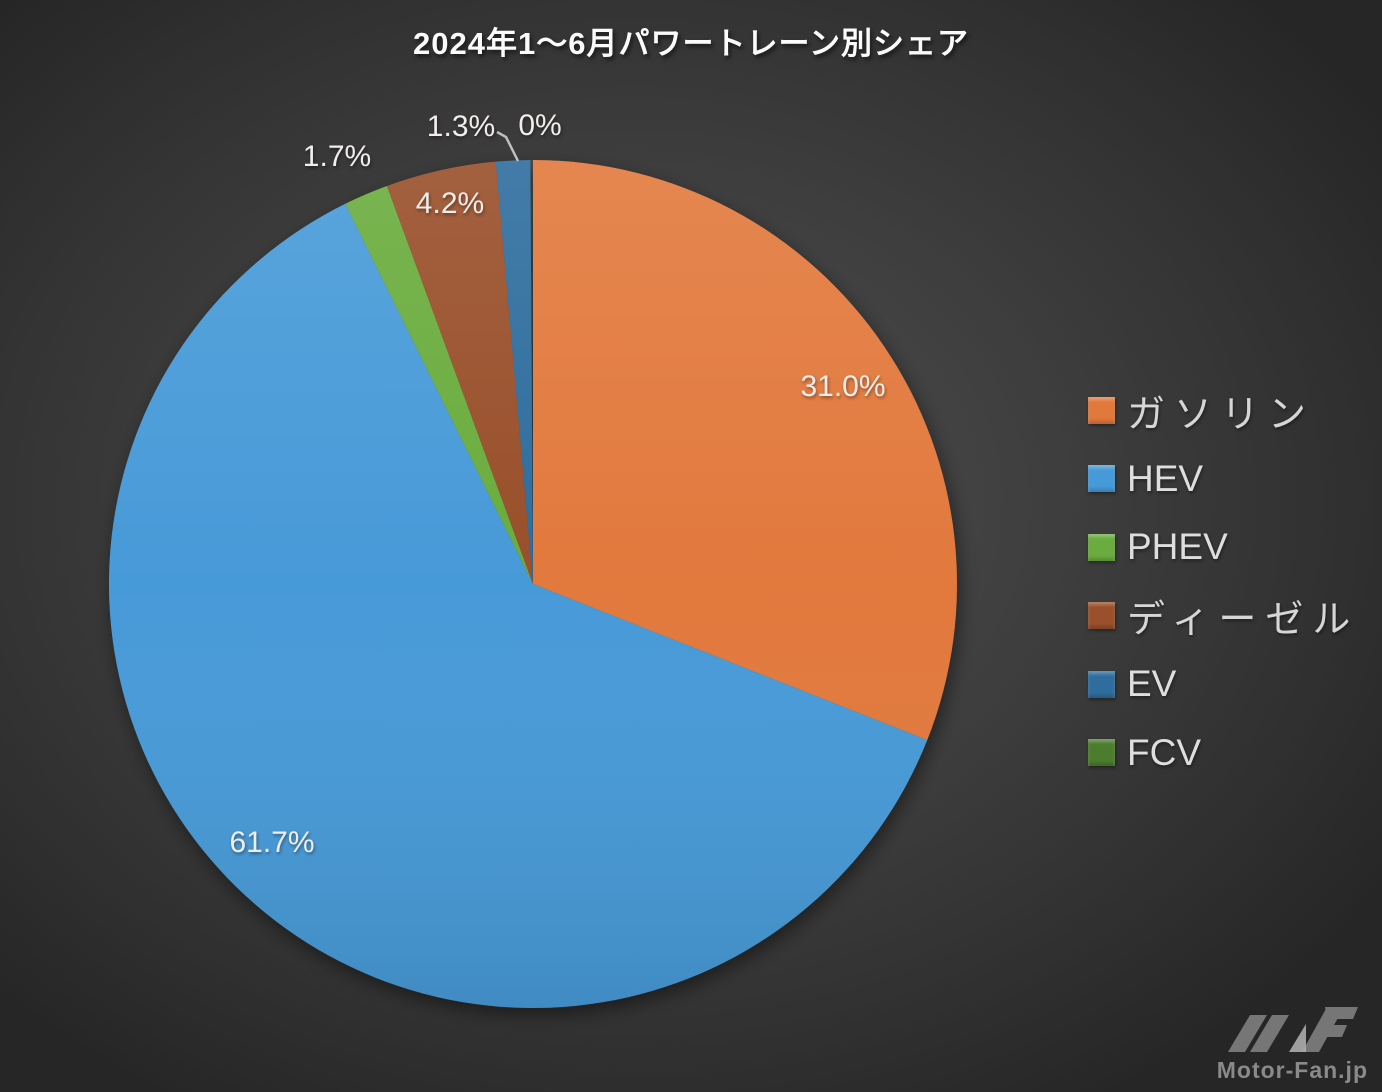 The height and width of the screenshot is (1092, 1382). Describe the element at coordinates (1101, 479) in the screenshot. I see `legend-swatch-HEV` at that location.